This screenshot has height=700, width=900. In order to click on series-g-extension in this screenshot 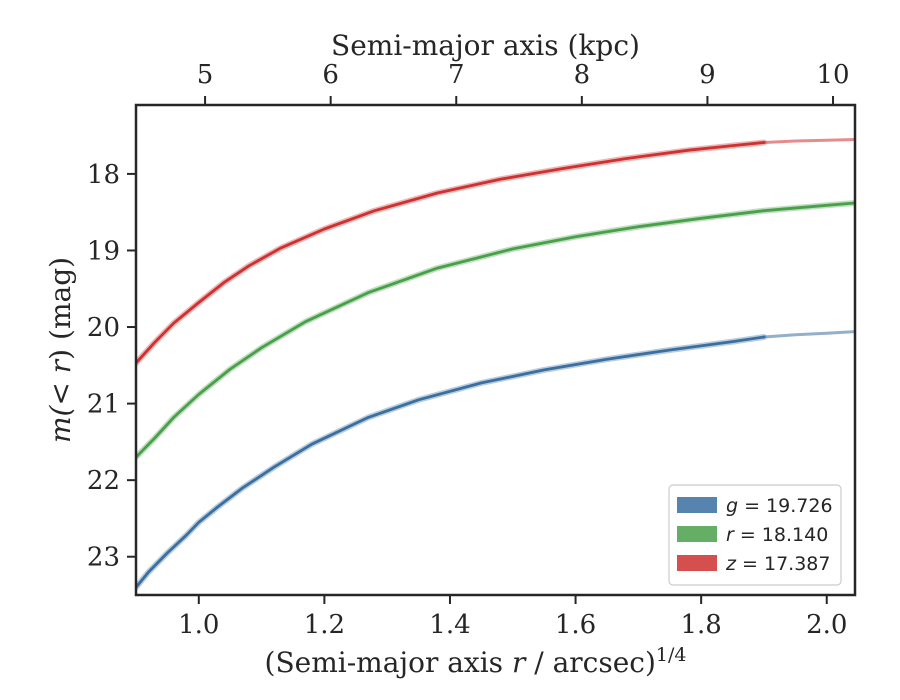, I will do `click(808, 334)`.